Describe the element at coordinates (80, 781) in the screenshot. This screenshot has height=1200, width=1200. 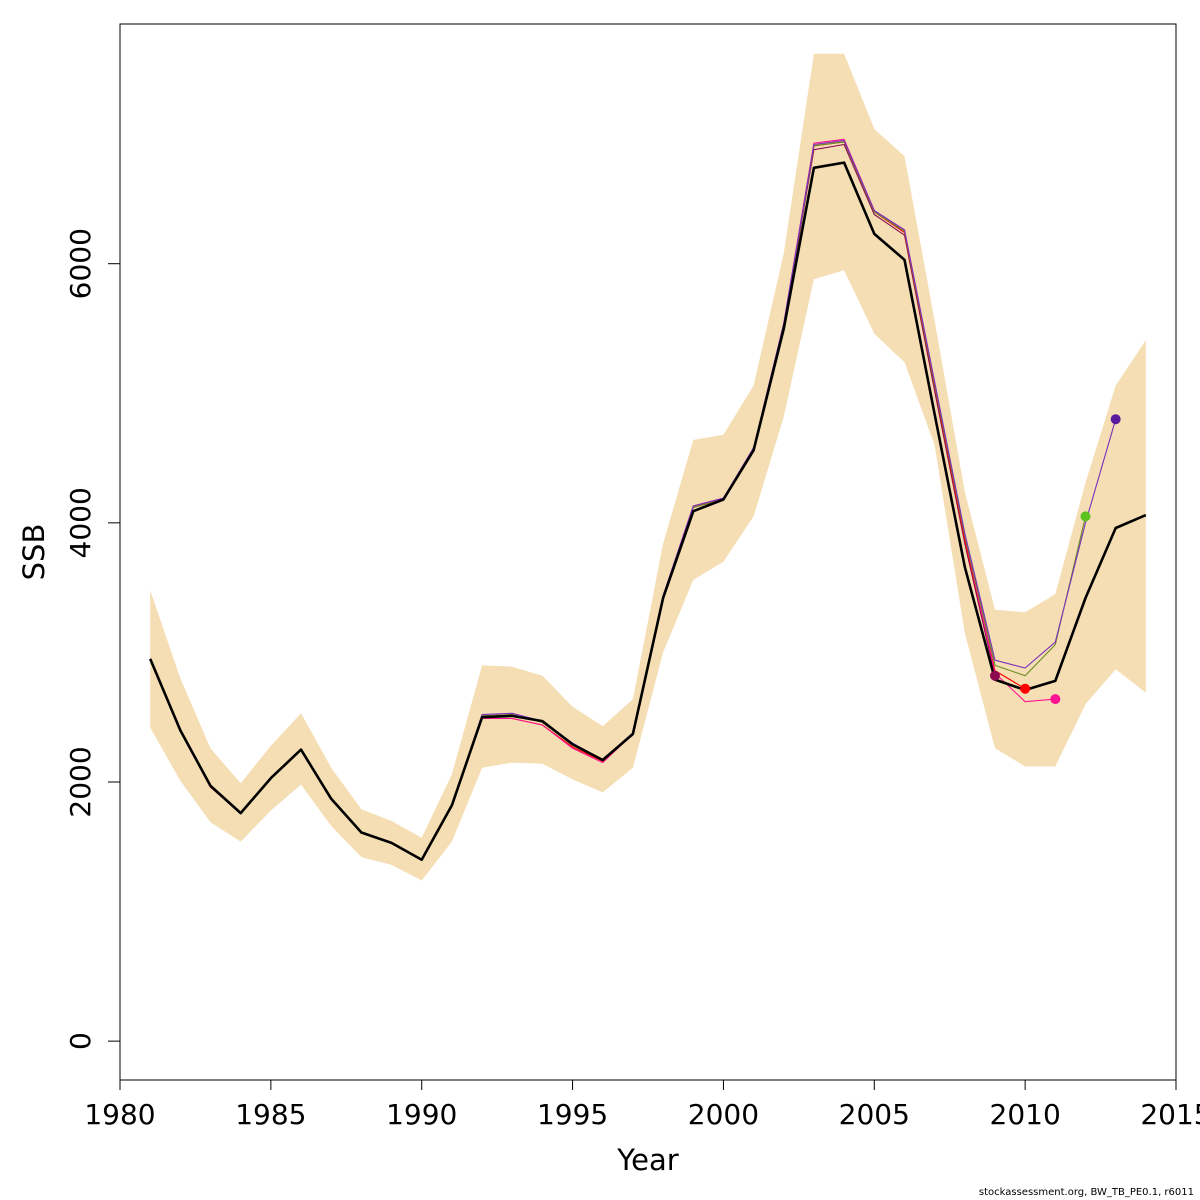
I see `y-tick-label: 2000` at that location.